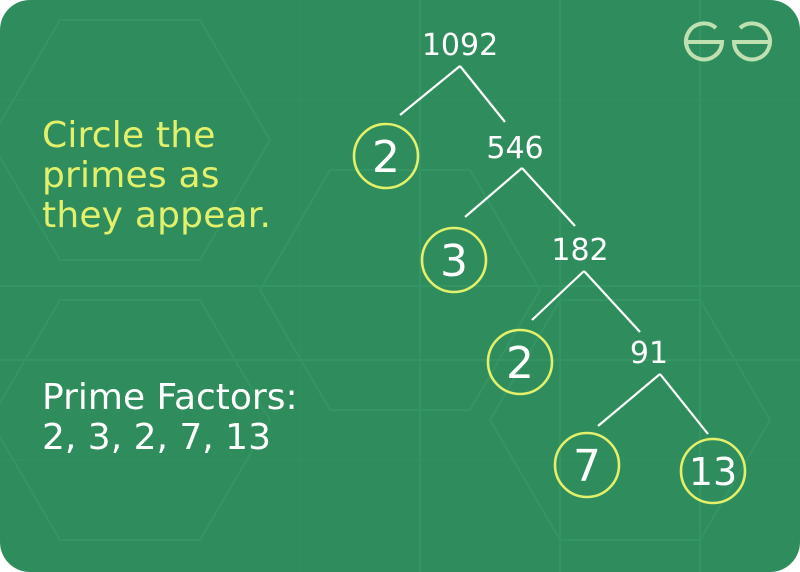 The image size is (800, 572). I want to click on prime-7-label: 7, so click(587, 466).